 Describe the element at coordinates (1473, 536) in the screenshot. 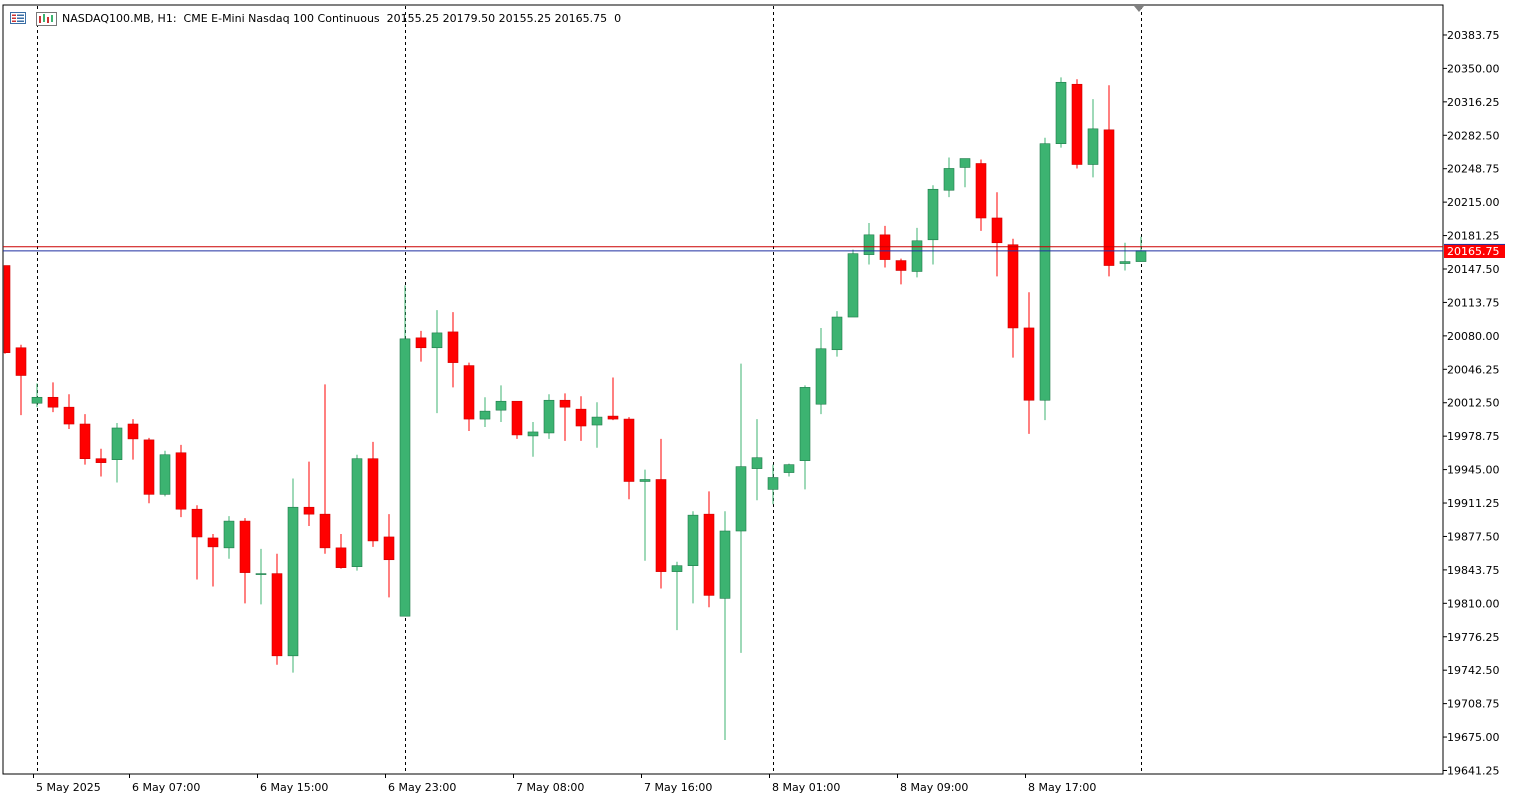

I see `price-tick-label: 19877.50` at that location.